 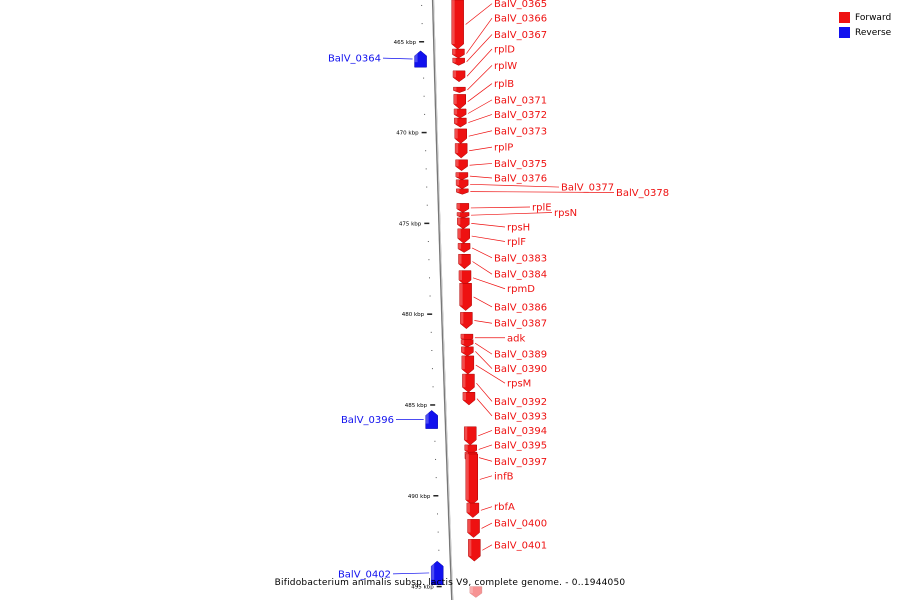 What do you see at coordinates (520, 545) in the screenshot?
I see `gene-label: BalV_0401` at bounding box center [520, 545].